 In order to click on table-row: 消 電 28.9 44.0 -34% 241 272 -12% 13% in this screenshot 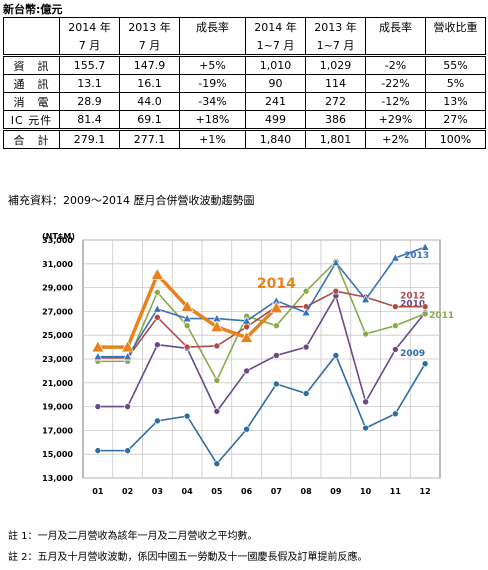, I will do `click(244, 101)`.